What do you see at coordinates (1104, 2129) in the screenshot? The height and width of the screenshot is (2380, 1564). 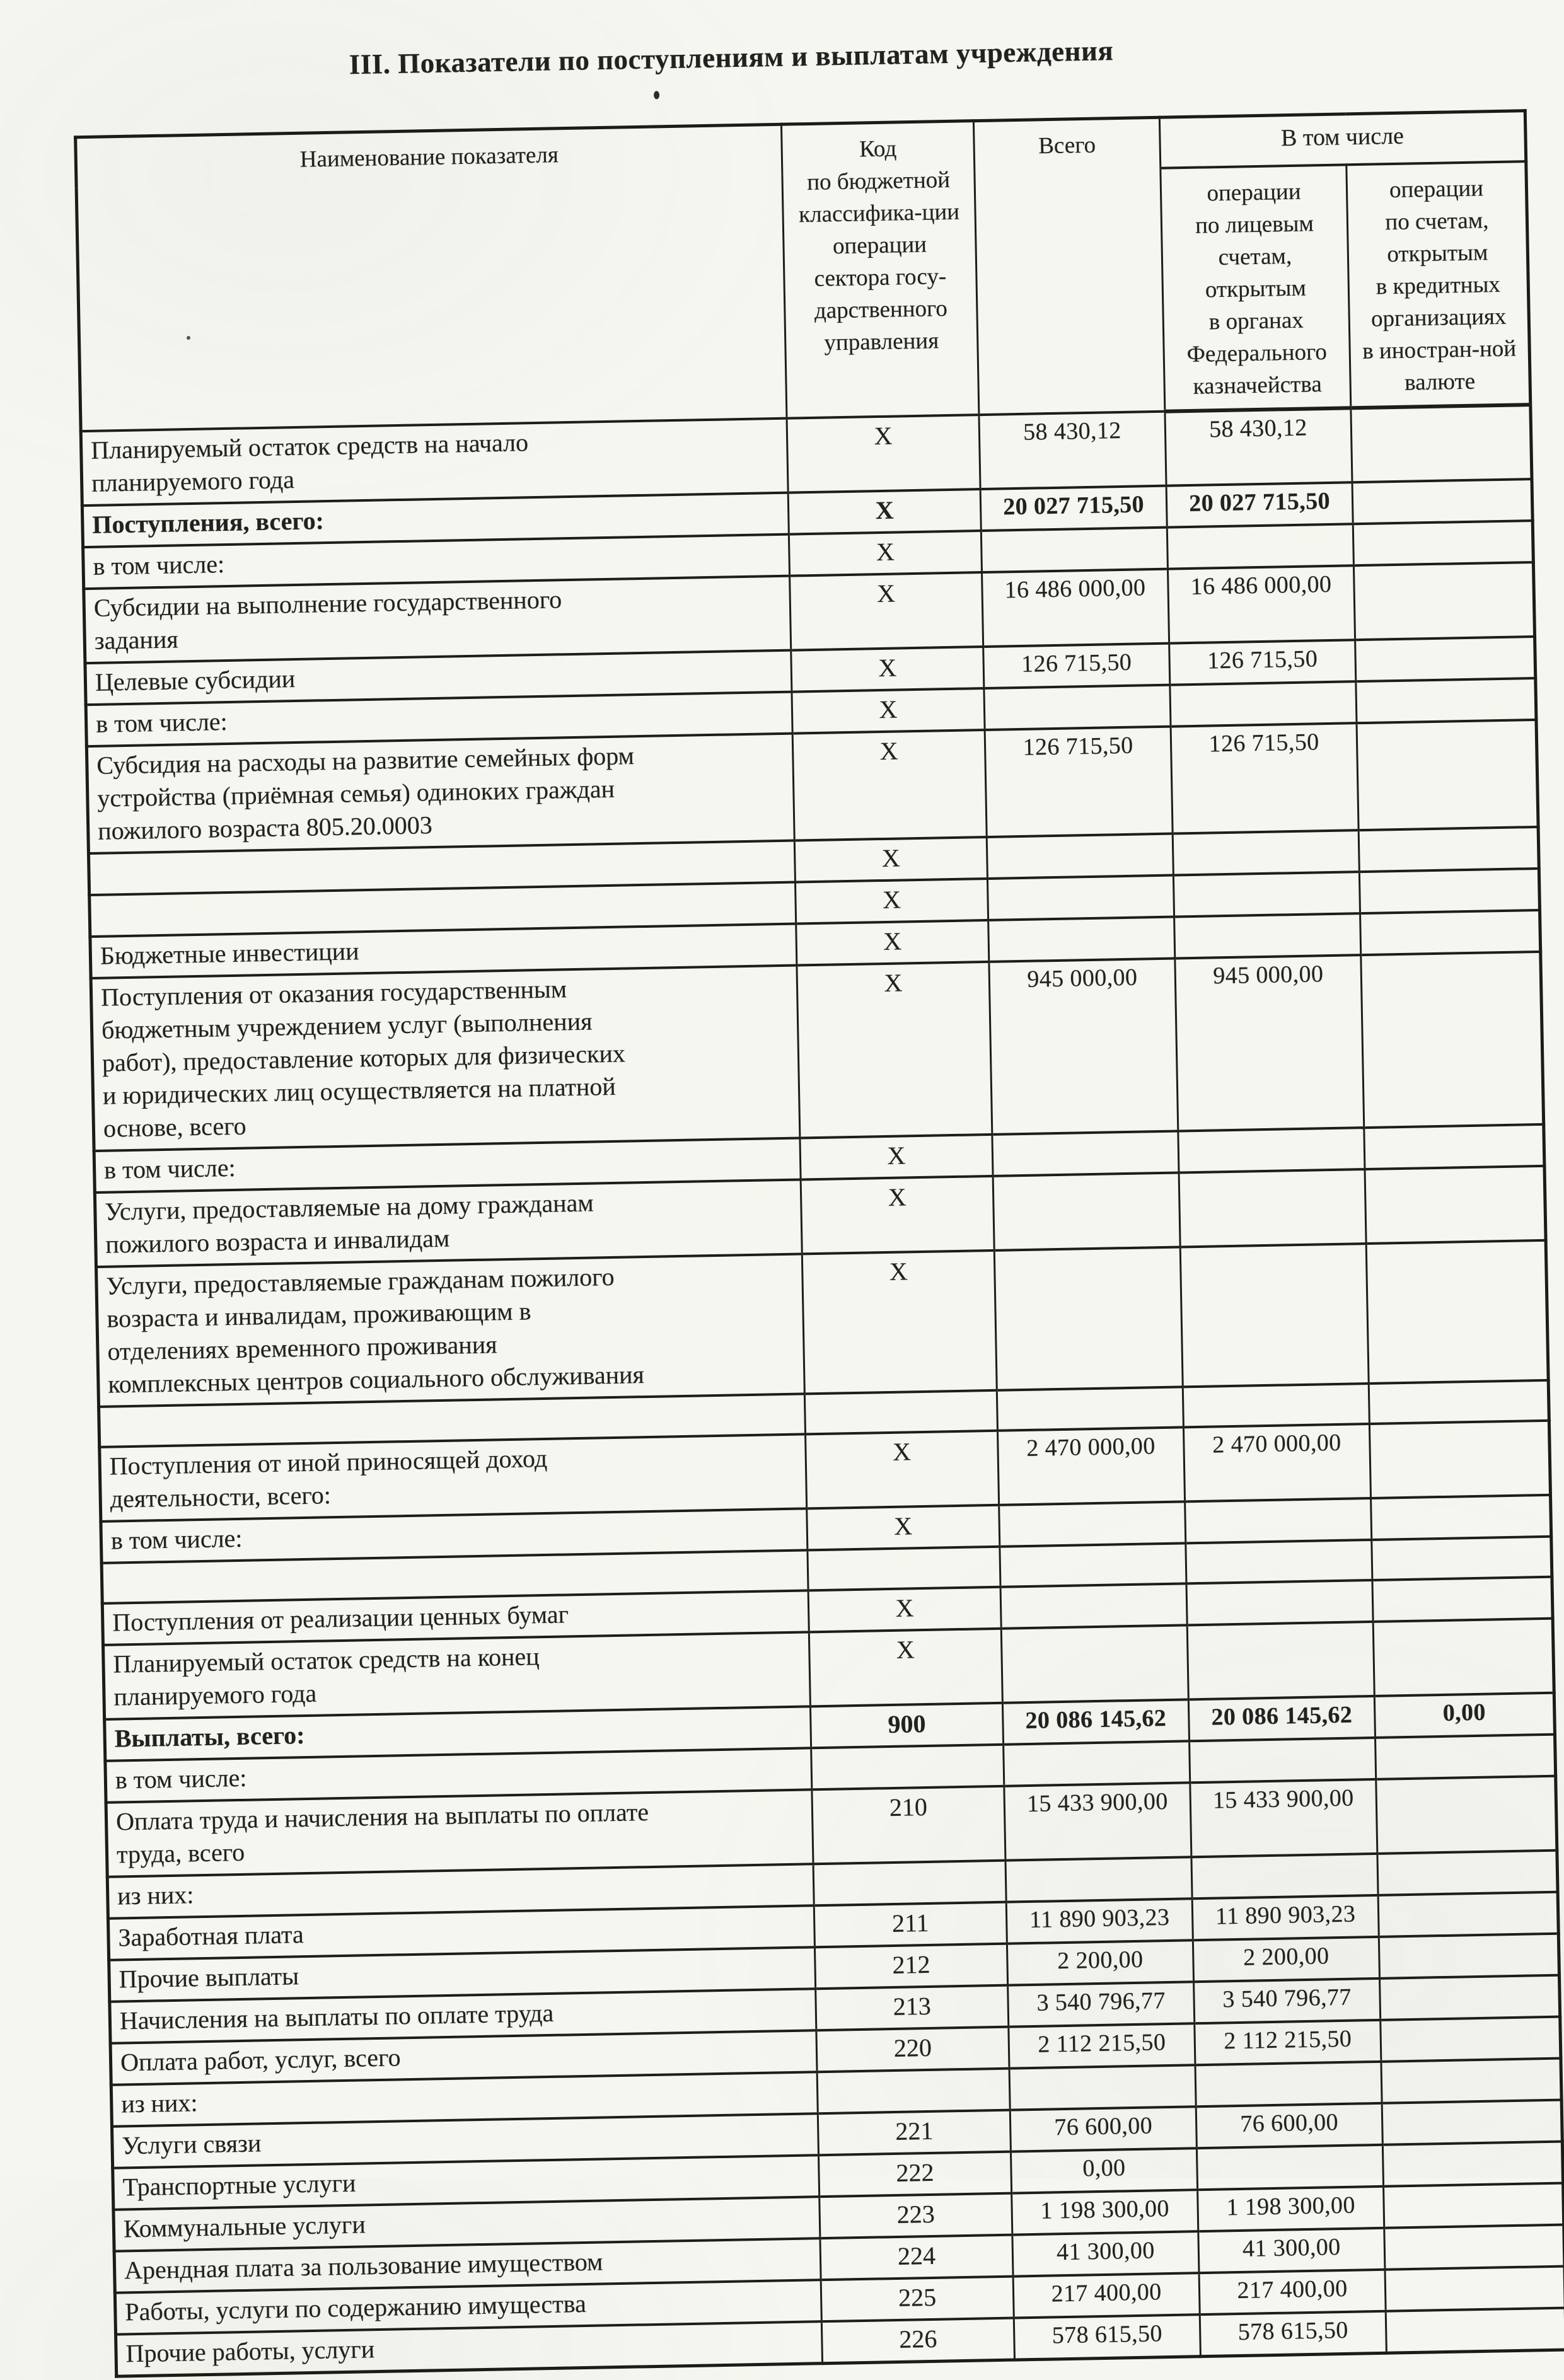 I see `cell-total: 76 600,00` at bounding box center [1104, 2129].